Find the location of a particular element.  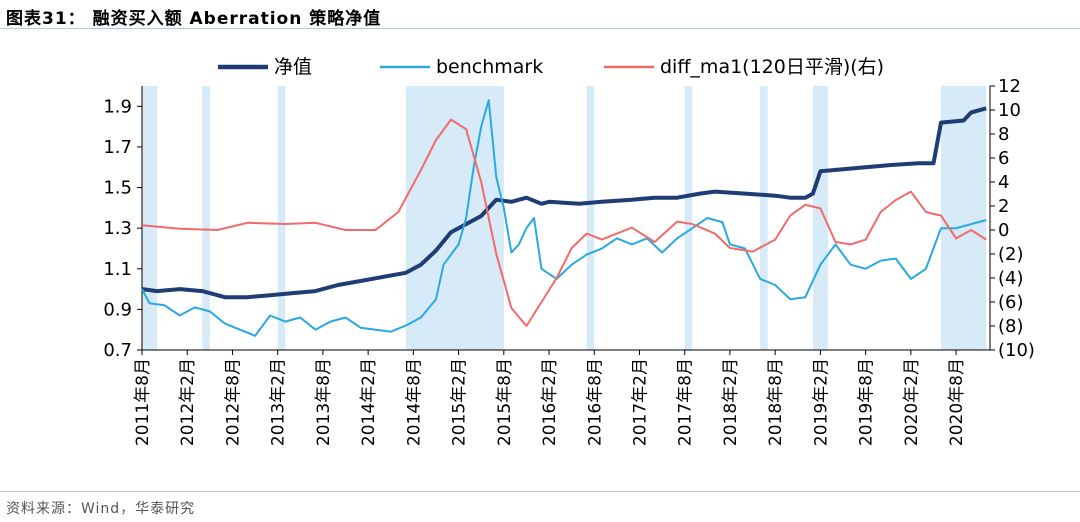

y-left-tick-label: 1.9 is located at coordinates (117, 106).